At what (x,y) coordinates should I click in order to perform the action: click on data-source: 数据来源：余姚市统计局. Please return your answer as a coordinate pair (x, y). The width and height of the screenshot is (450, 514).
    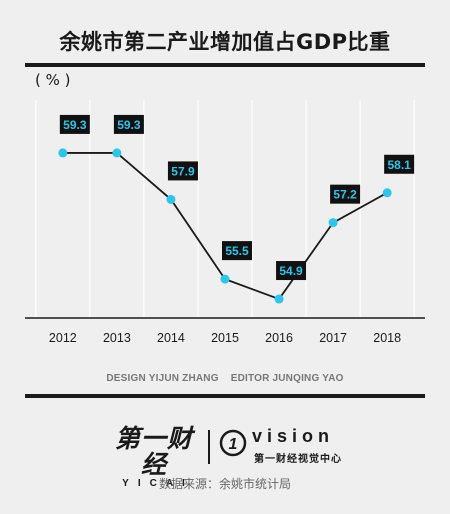
    Looking at the image, I should click on (224, 484).